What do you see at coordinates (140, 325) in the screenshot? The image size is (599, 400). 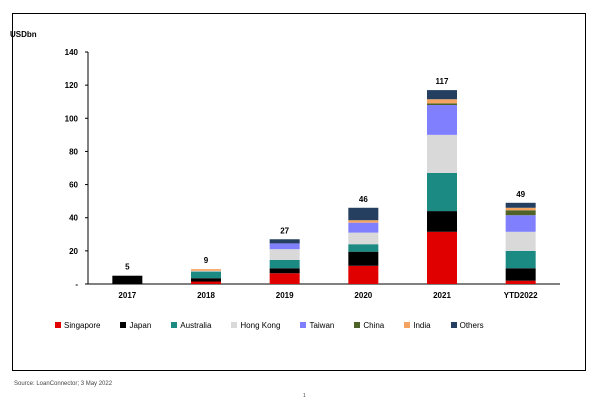 I see `legend-label: Japan` at bounding box center [140, 325].